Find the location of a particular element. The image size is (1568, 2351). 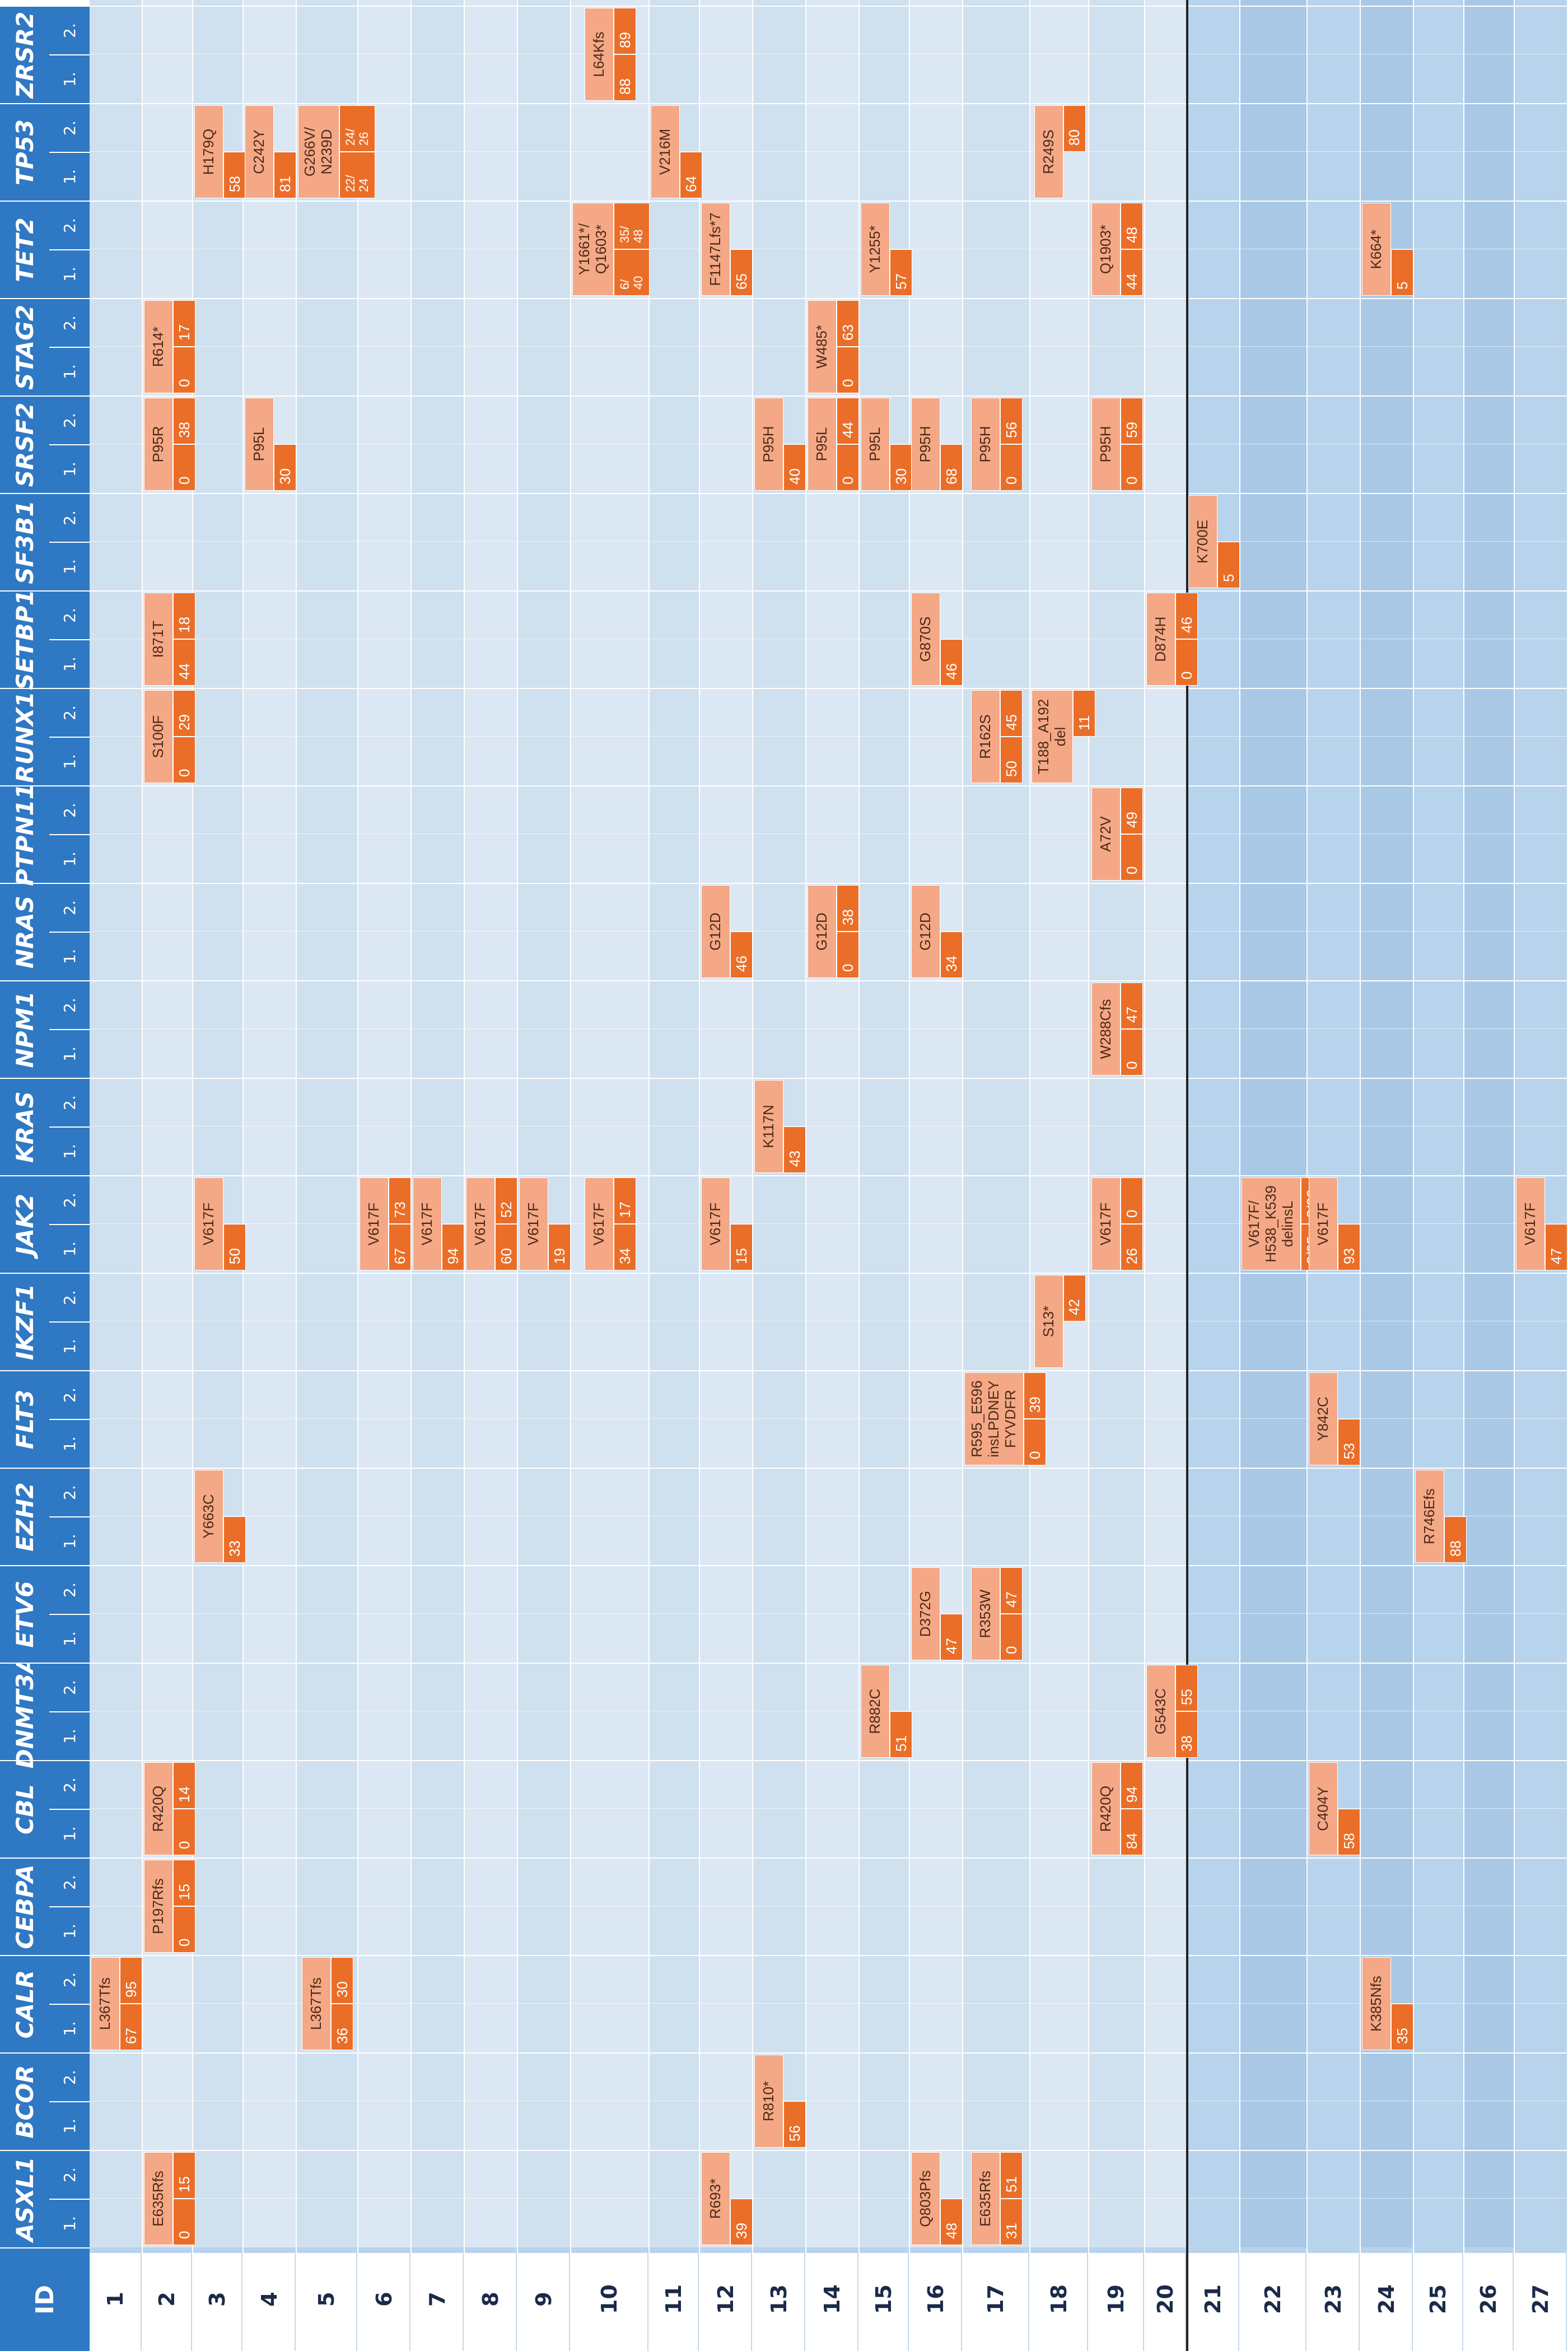

vaf-row: 0 56 is located at coordinates (1012, 444).